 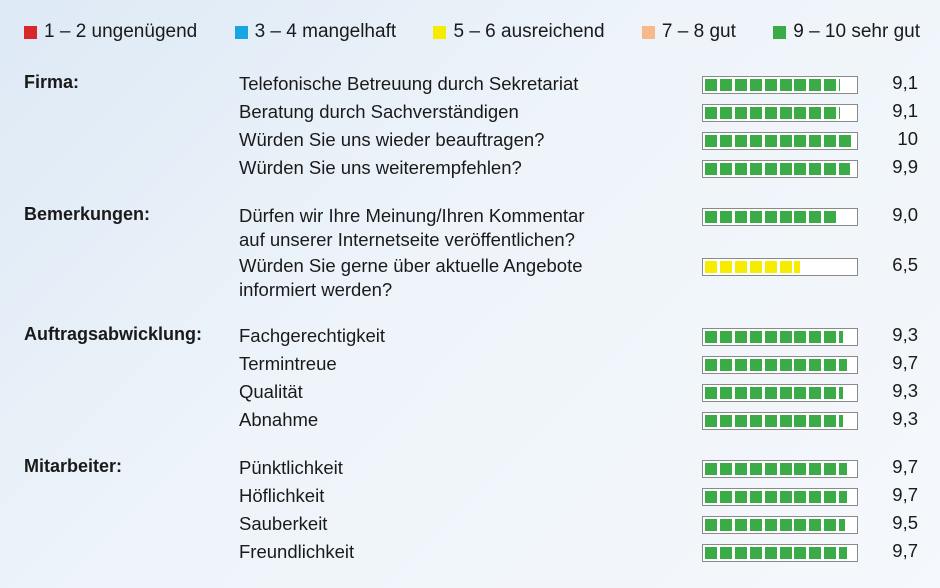 What do you see at coordinates (529, 31) in the screenshot?
I see `legend-label: 5 – 6 ausreichend` at bounding box center [529, 31].